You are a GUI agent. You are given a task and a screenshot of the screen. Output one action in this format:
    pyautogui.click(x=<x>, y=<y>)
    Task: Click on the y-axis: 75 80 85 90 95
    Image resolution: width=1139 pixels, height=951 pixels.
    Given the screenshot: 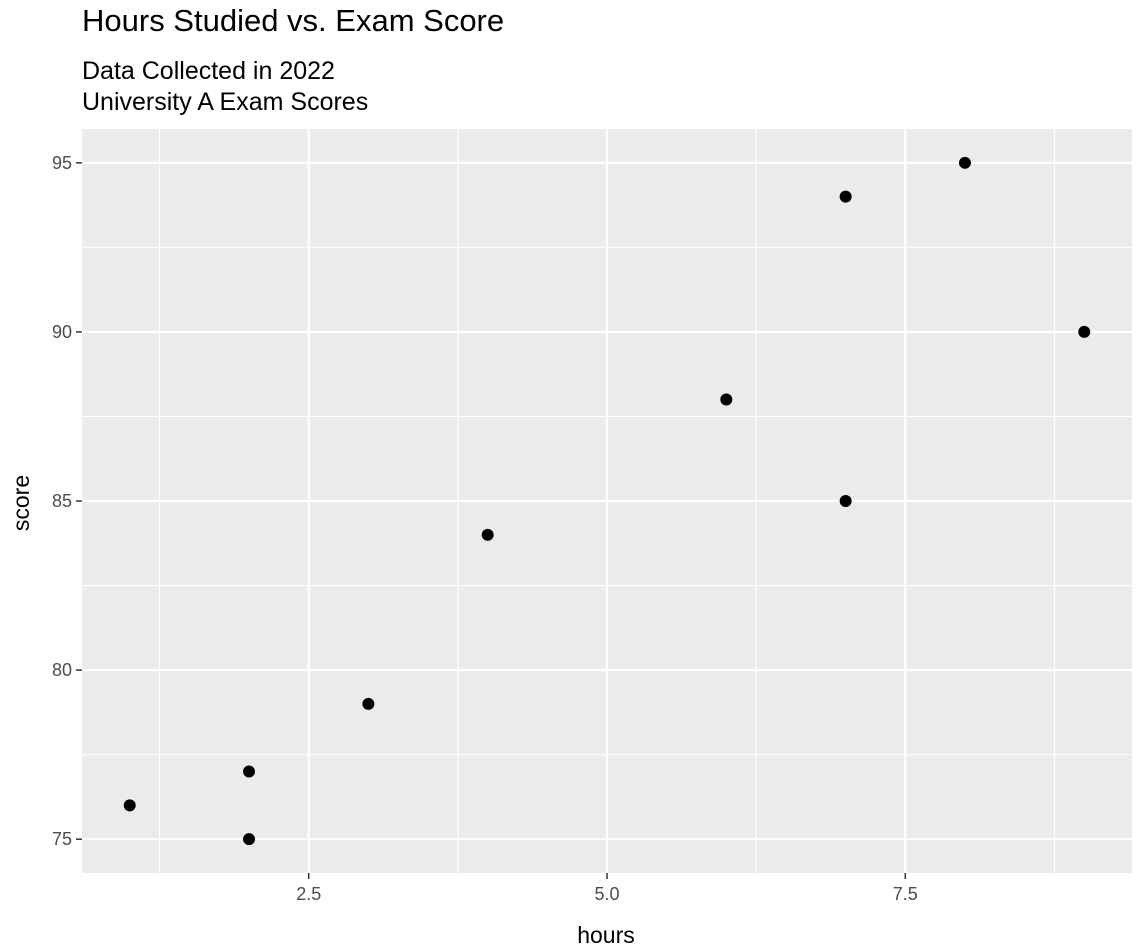 What is the action you would take?
    pyautogui.click(x=67, y=501)
    